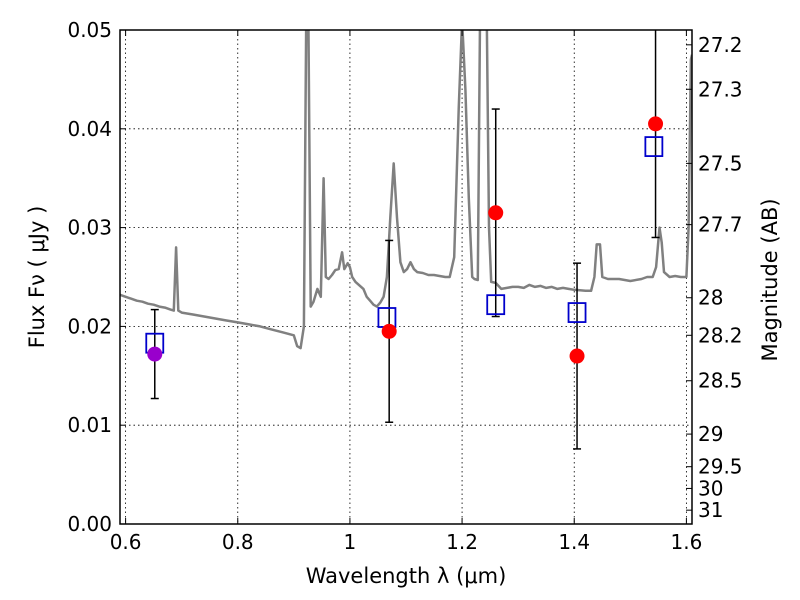  I want to click on y-tick-label: 0.05, so click(89, 30).